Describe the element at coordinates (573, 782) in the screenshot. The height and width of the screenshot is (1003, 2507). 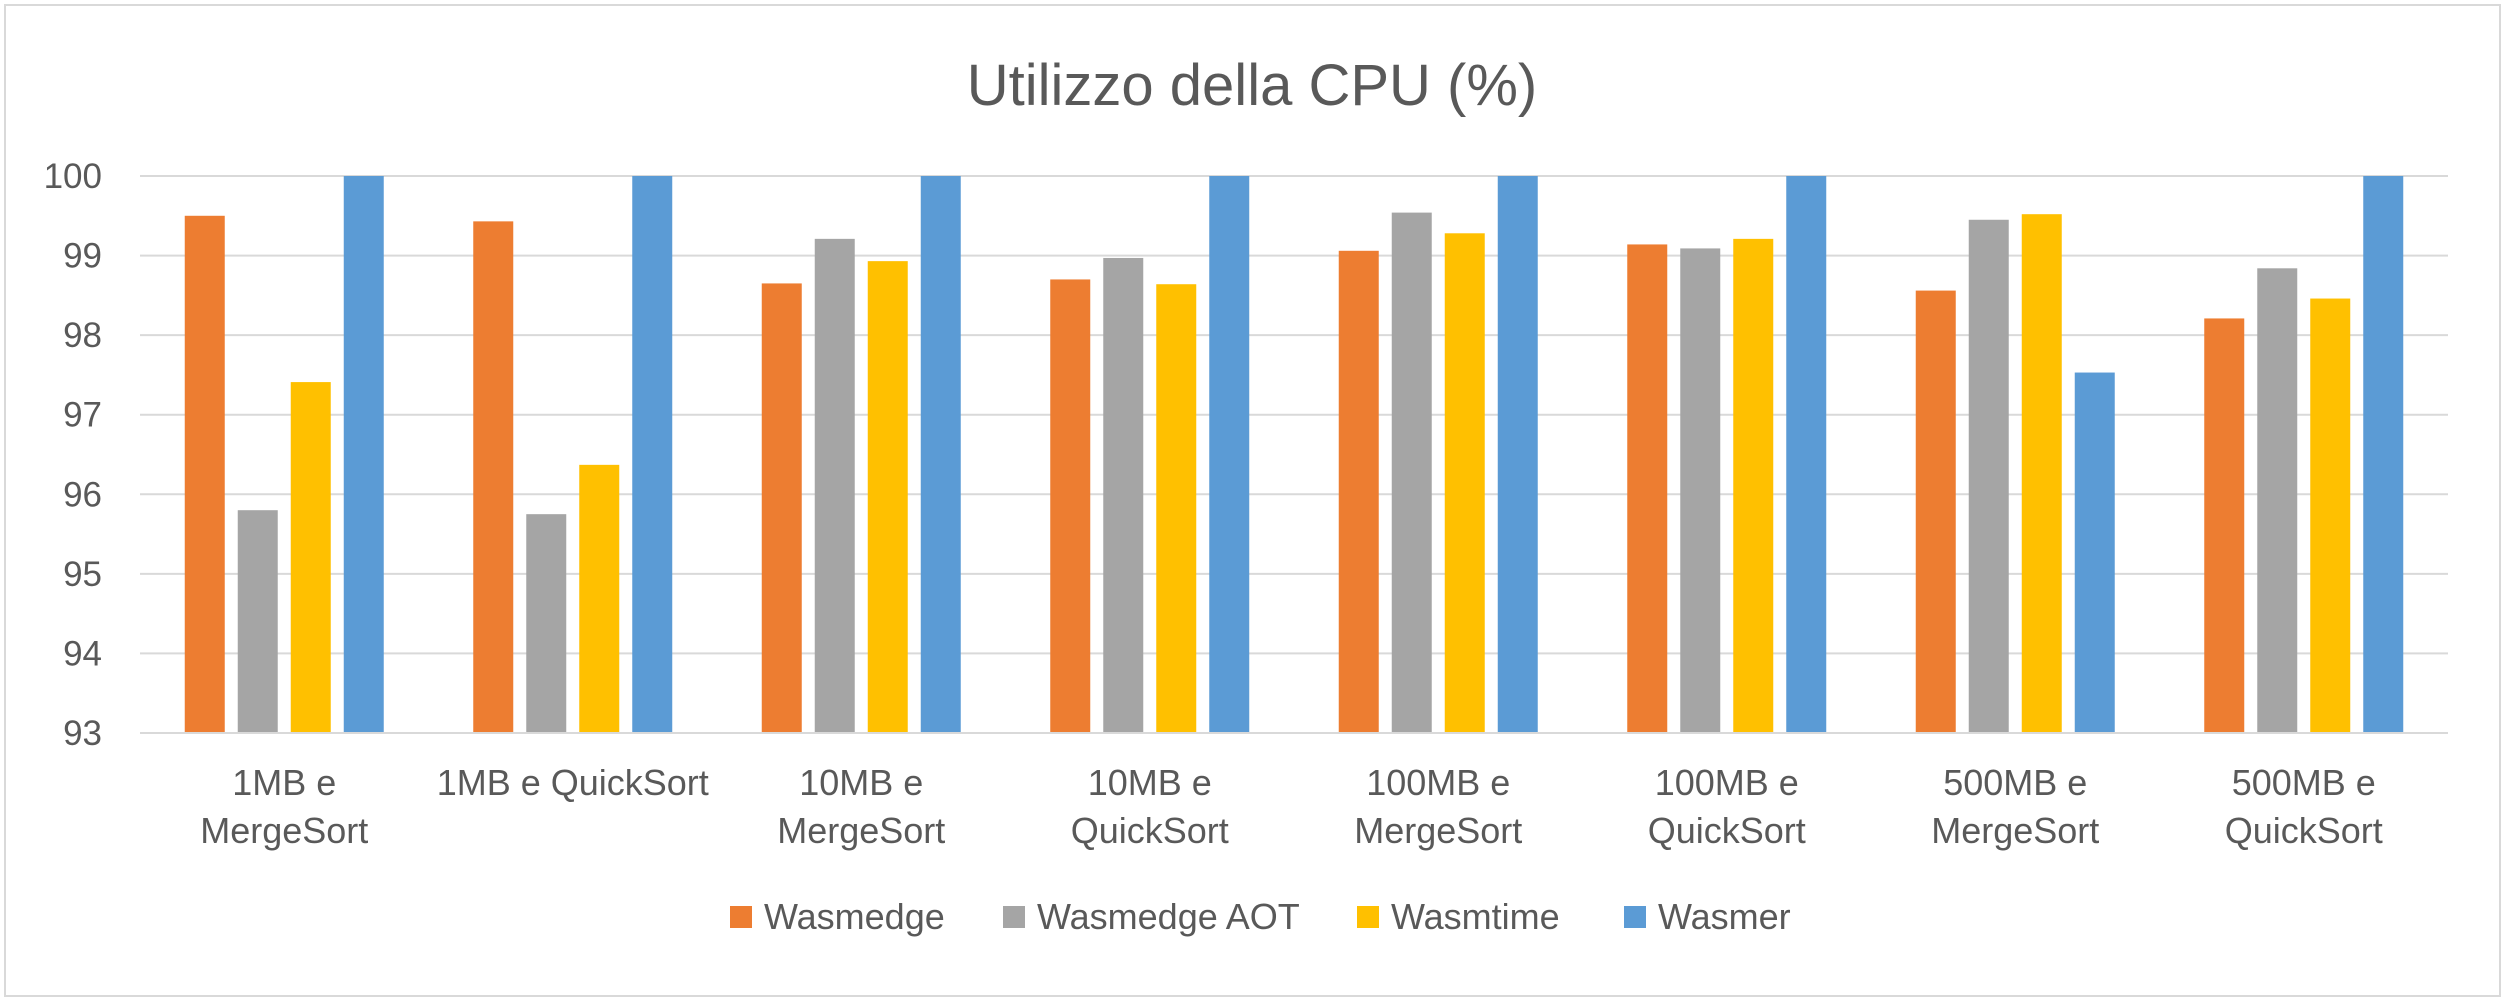
I see `x-category-label: 1MB e QuickSort` at that location.